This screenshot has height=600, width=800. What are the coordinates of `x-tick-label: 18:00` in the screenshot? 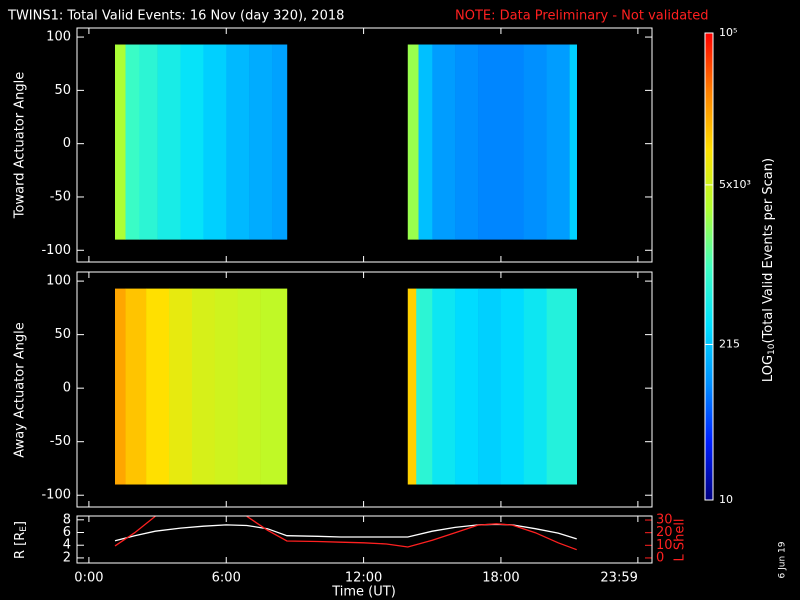 It's located at (500, 578).